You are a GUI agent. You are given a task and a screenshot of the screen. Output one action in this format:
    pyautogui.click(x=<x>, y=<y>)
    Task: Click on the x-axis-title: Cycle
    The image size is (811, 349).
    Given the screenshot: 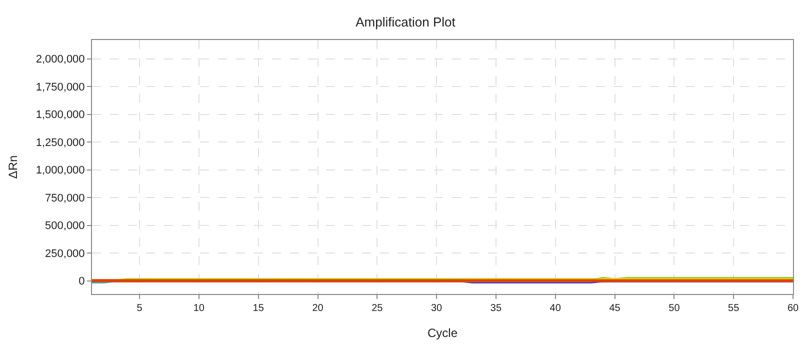 What is the action you would take?
    pyautogui.click(x=442, y=333)
    